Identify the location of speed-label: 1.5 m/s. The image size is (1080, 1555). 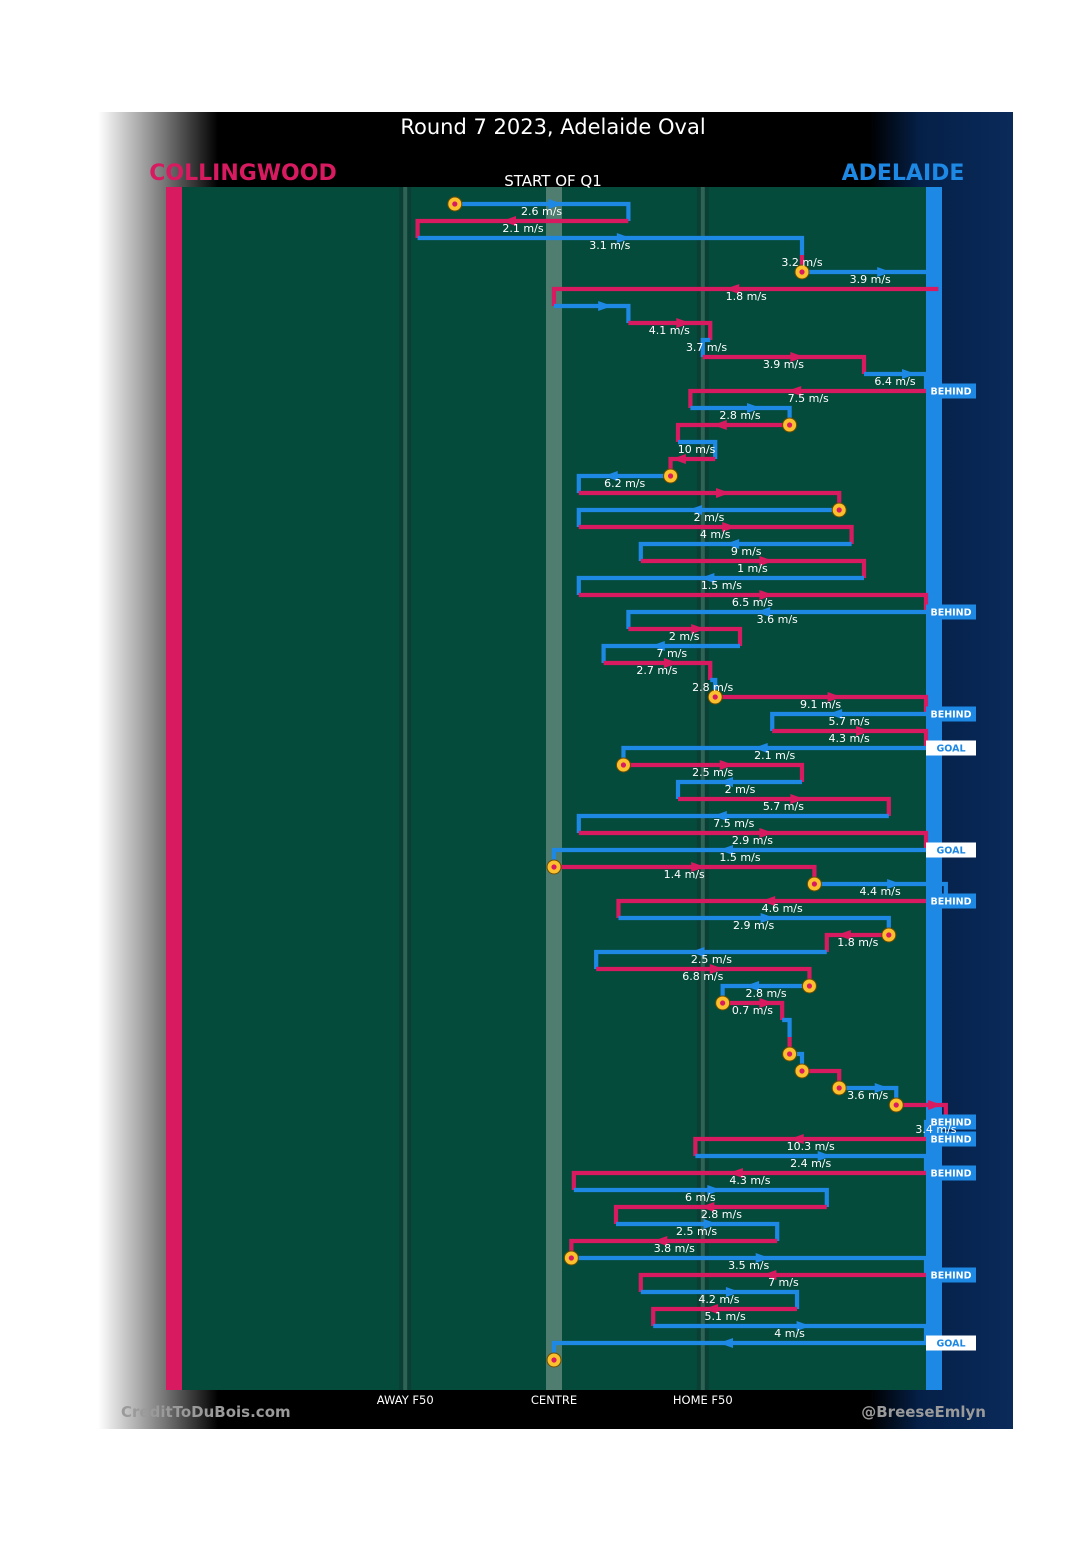
(739, 857).